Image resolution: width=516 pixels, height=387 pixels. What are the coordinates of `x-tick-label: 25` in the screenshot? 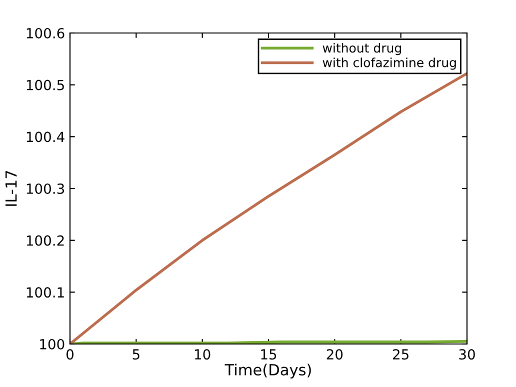 It's located at (400, 354).